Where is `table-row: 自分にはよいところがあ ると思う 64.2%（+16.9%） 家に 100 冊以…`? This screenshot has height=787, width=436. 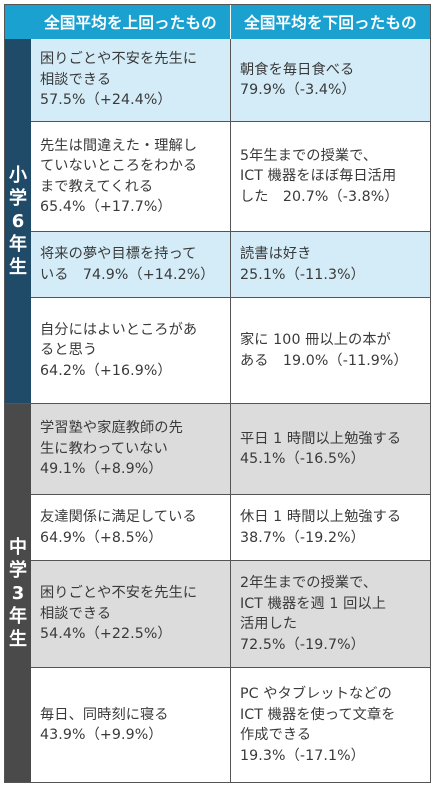 table-row: 自分にはよいところがあ ると思う 64.2%（+16.9%） 家に 100 冊以… is located at coordinates (230, 350).